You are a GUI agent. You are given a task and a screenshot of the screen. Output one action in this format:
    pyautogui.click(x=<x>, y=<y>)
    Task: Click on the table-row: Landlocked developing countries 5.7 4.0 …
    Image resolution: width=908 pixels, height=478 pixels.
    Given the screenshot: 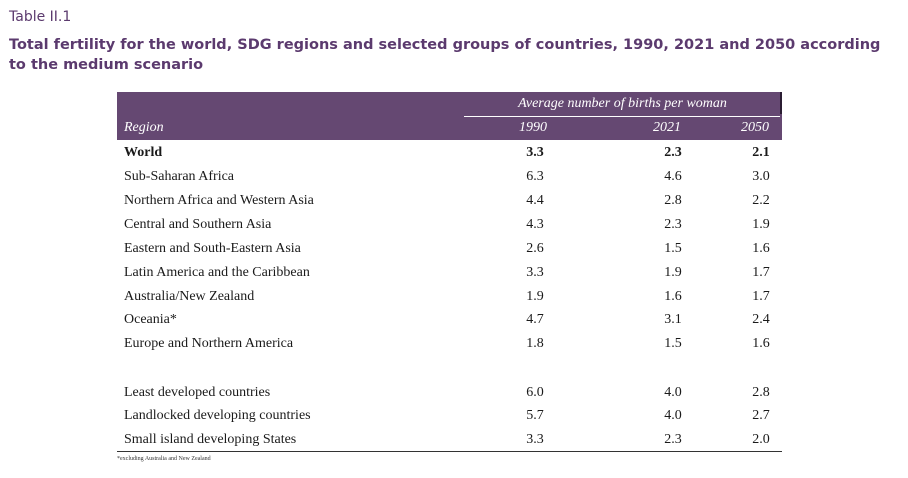 What is the action you would take?
    pyautogui.click(x=449, y=416)
    